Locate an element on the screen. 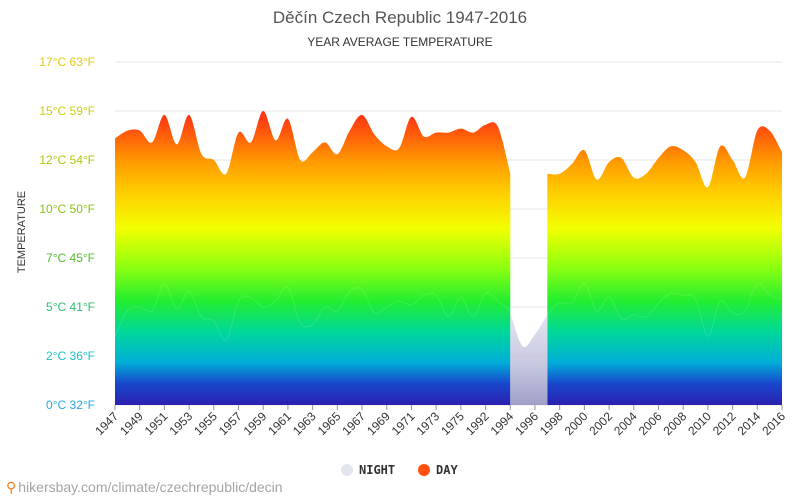  y-tick-label: 10°C 50°F is located at coordinates (67, 209).